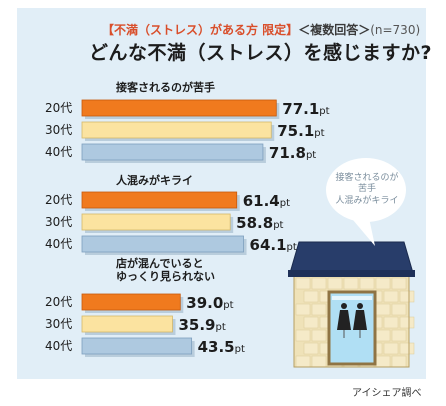 The image size is (446, 406). Describe the element at coordinates (292, 153) in the screenshot. I see `bar-value-label: 71.8pt` at that location.